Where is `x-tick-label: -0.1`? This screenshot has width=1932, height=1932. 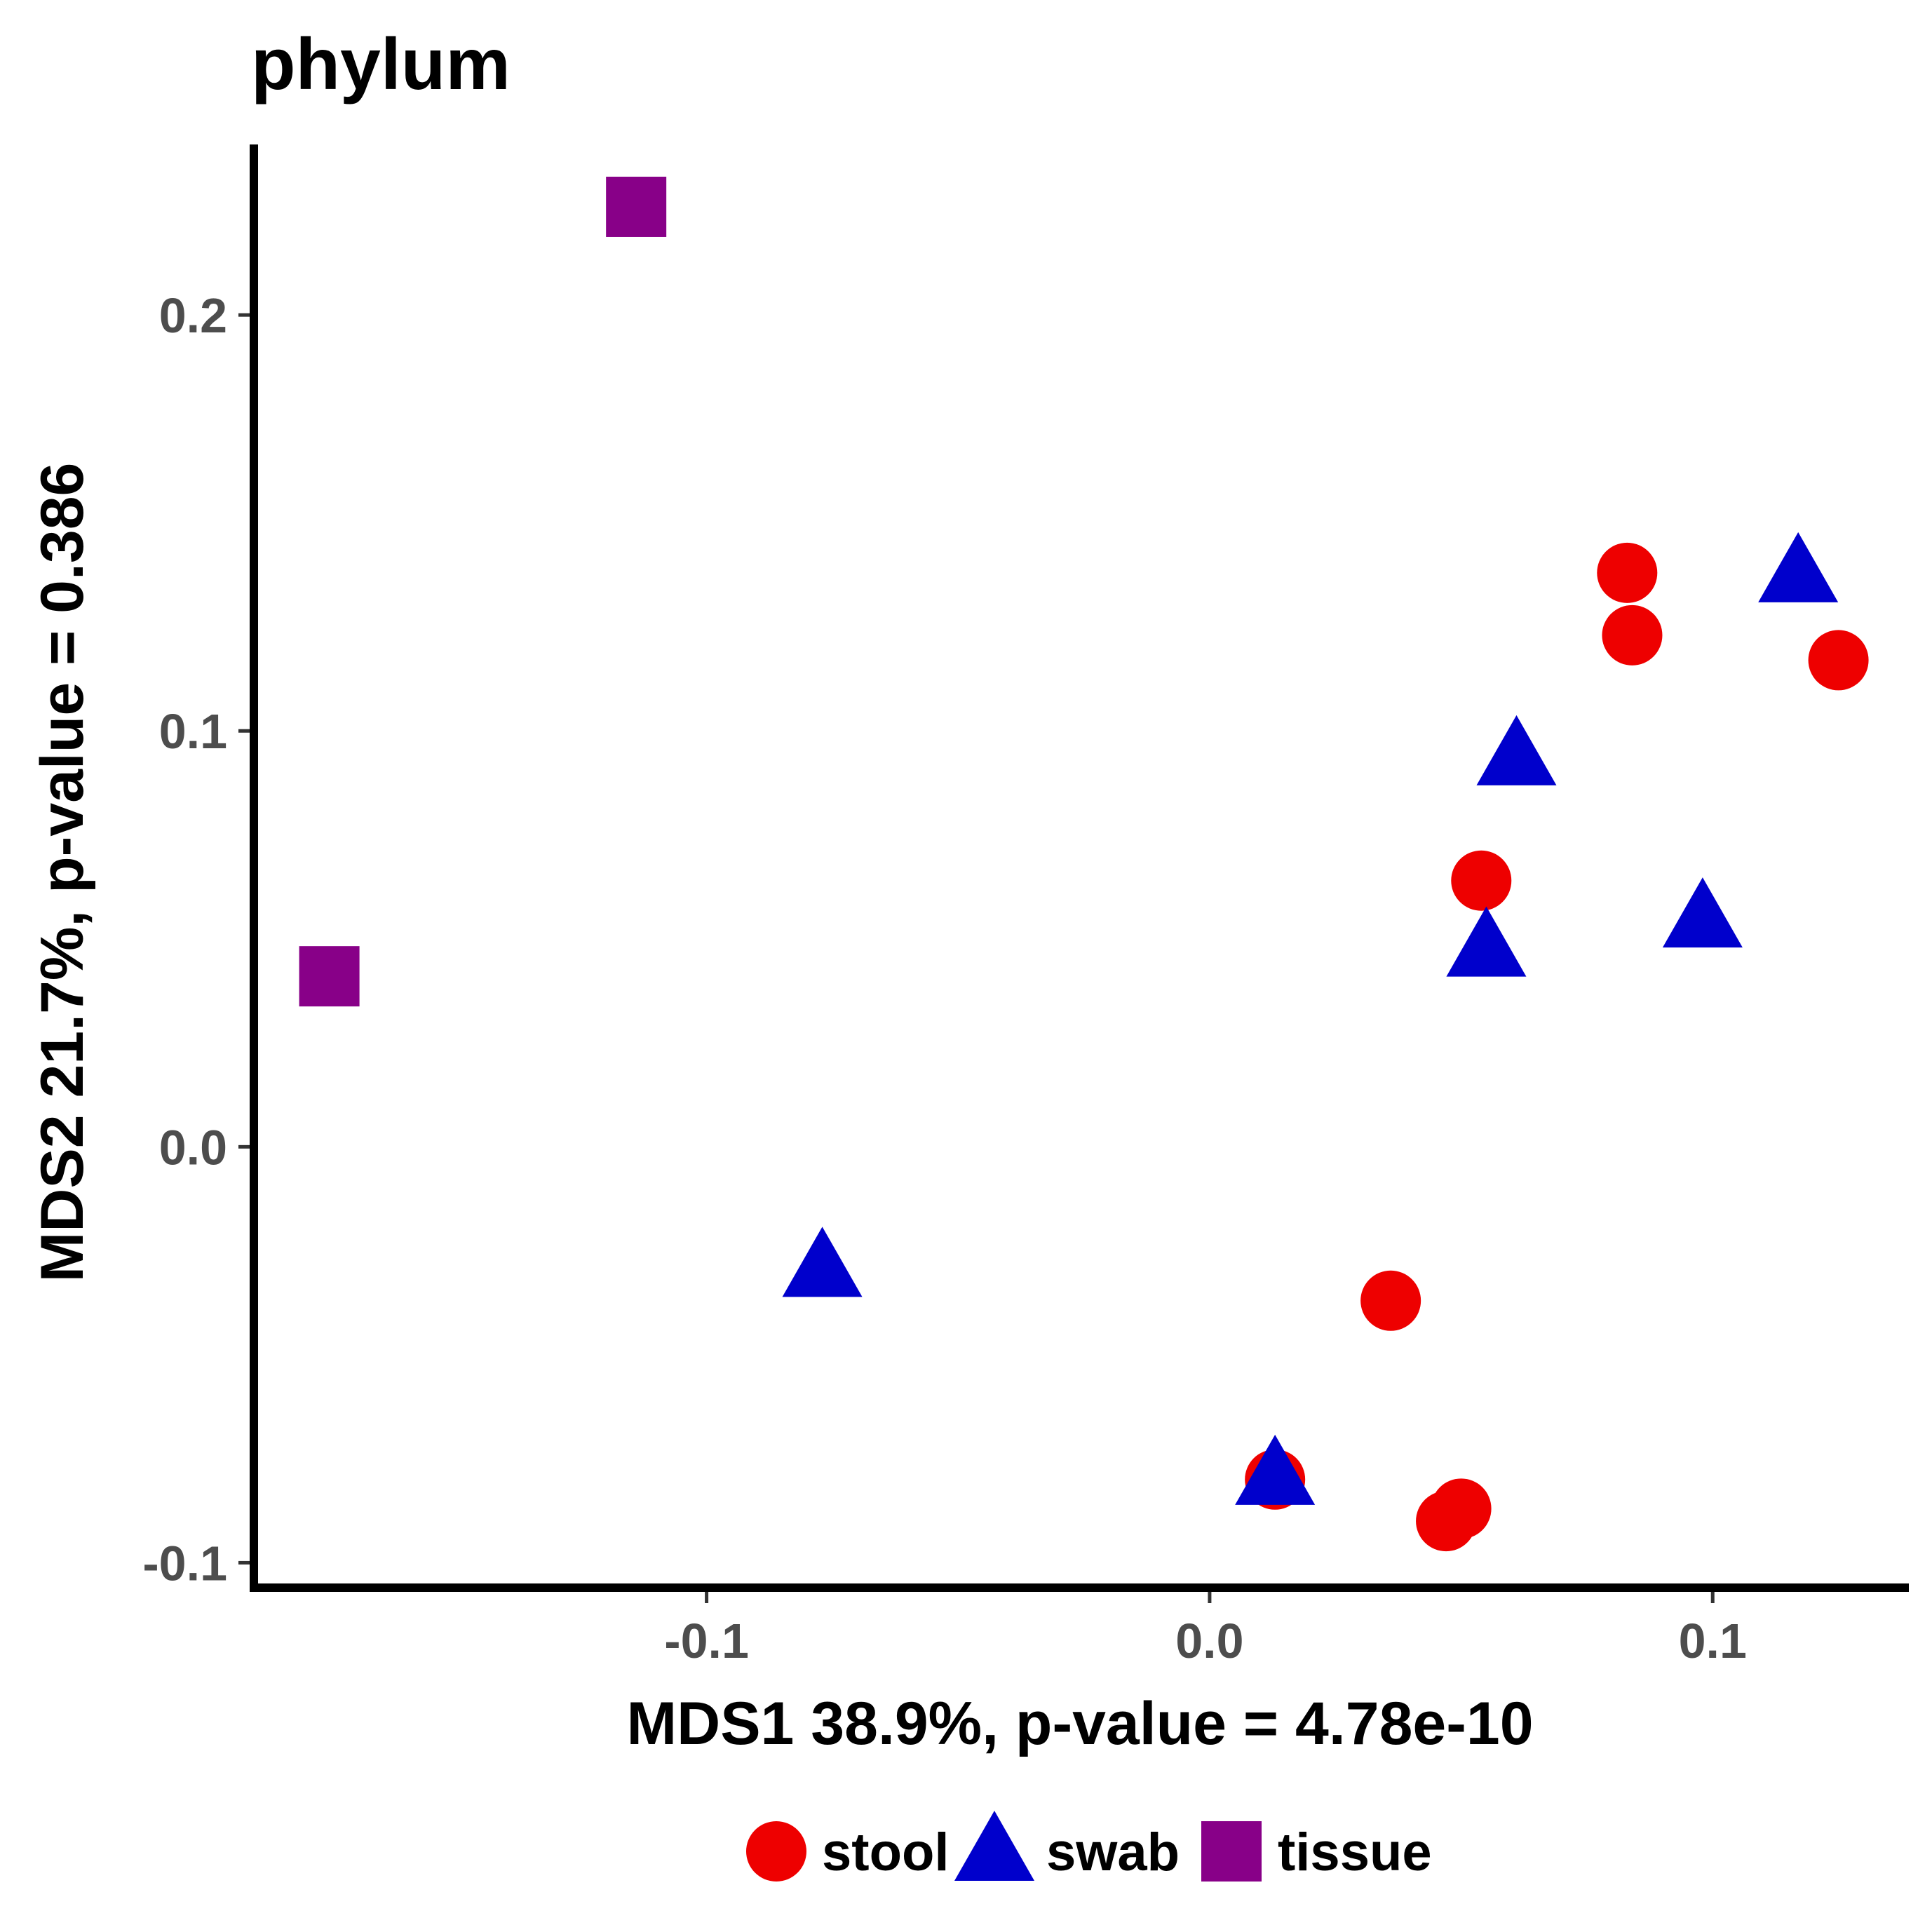 x-tick-label: -0.1 is located at coordinates (706, 1641).